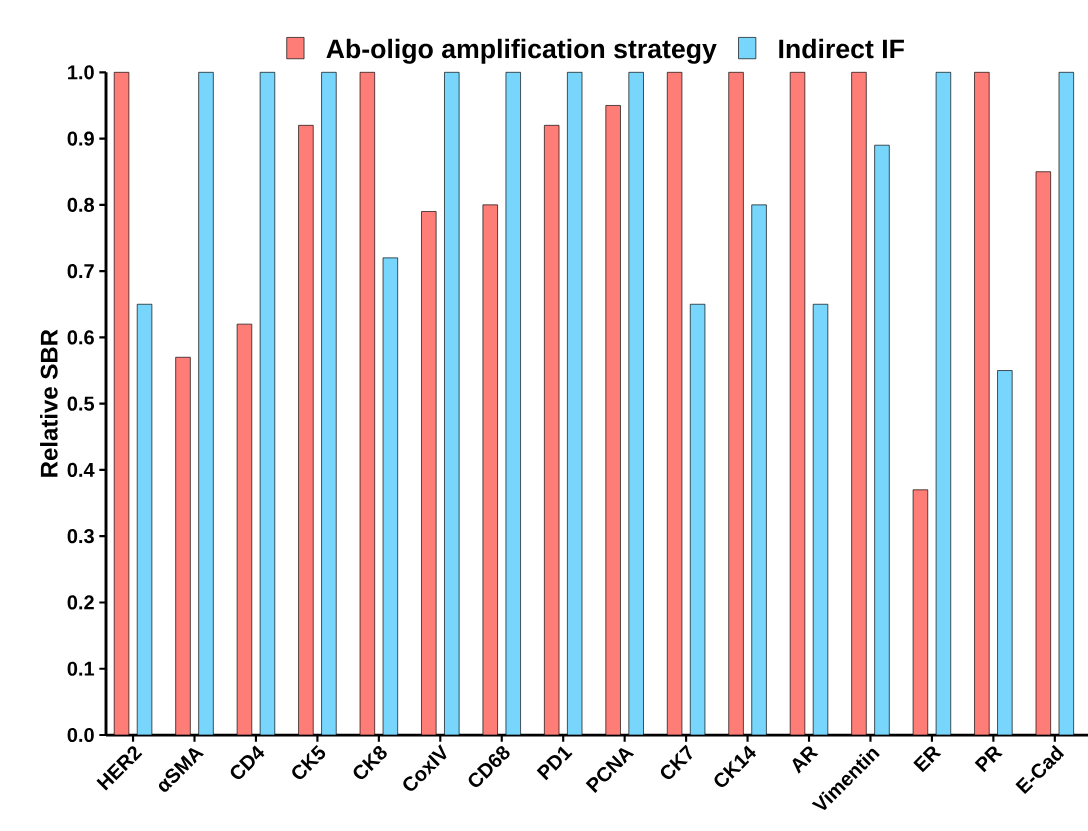 Image resolution: width=1088 pixels, height=831 pixels. What do you see at coordinates (841, 48) in the screenshot?
I see `legend-label: Indirect IF` at bounding box center [841, 48].